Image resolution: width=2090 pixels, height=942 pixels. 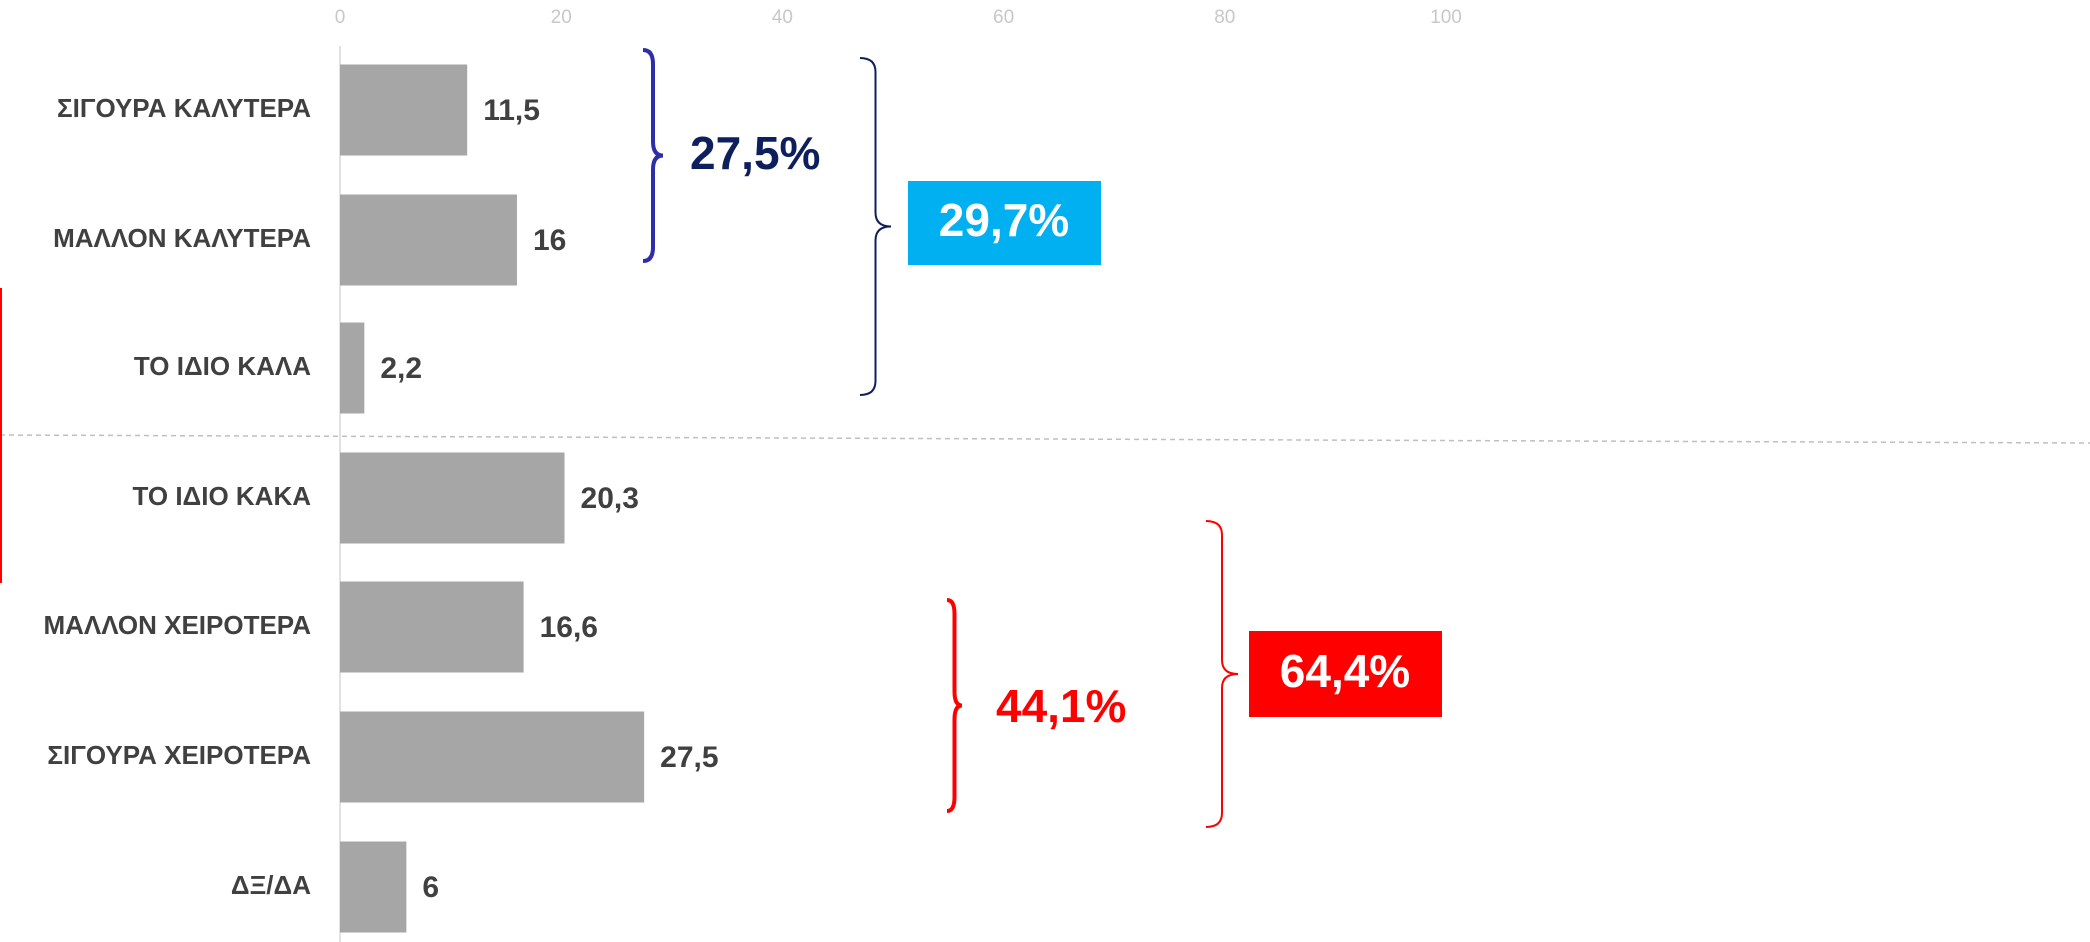 What do you see at coordinates (1224, 17) in the screenshot?
I see `x-tick-label: 80` at bounding box center [1224, 17].